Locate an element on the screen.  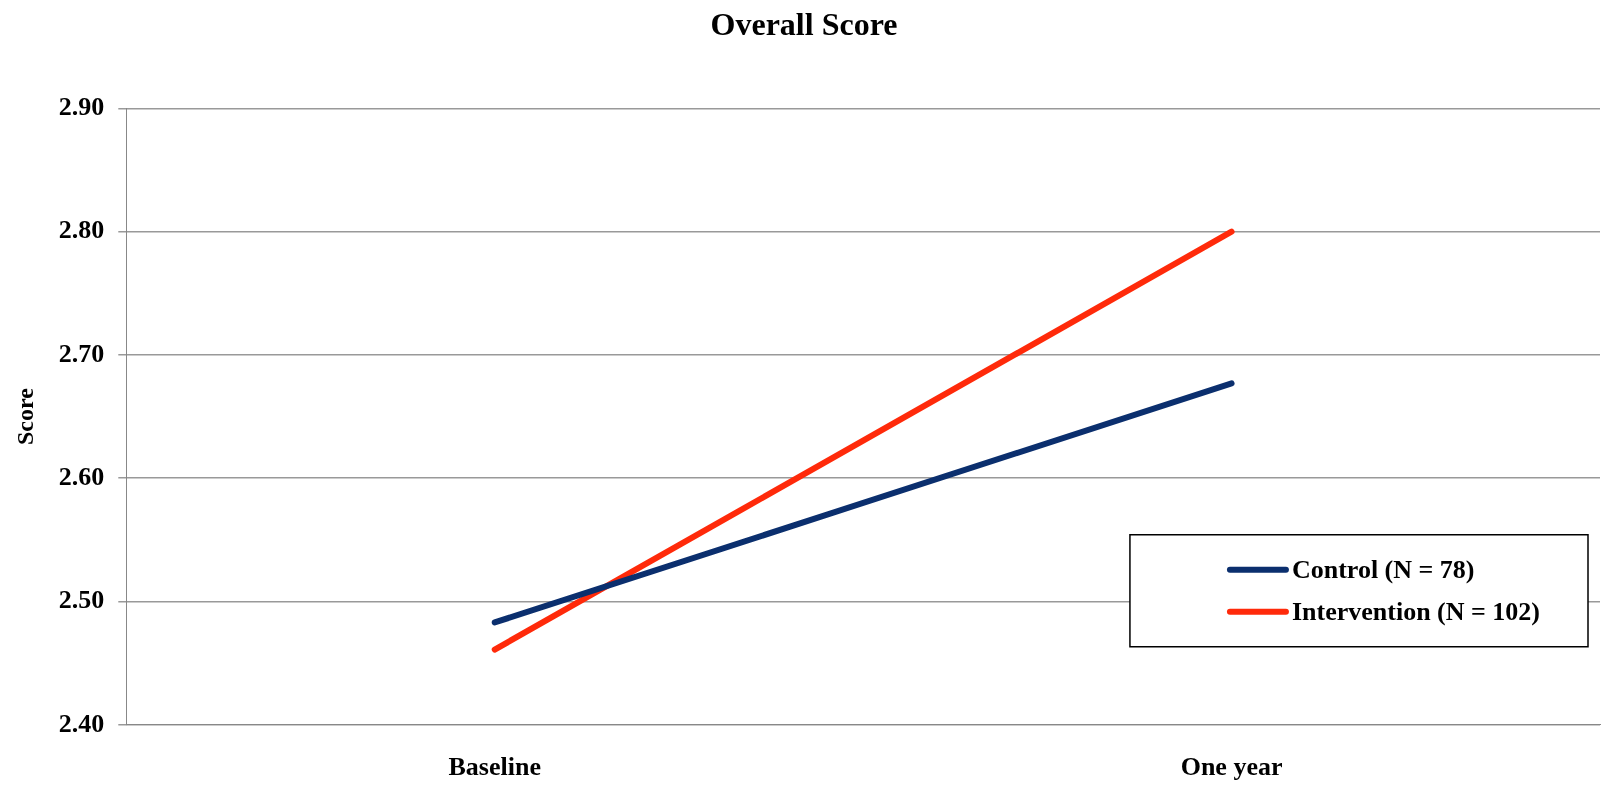
y-tick-label: 2.40 is located at coordinates (81, 723).